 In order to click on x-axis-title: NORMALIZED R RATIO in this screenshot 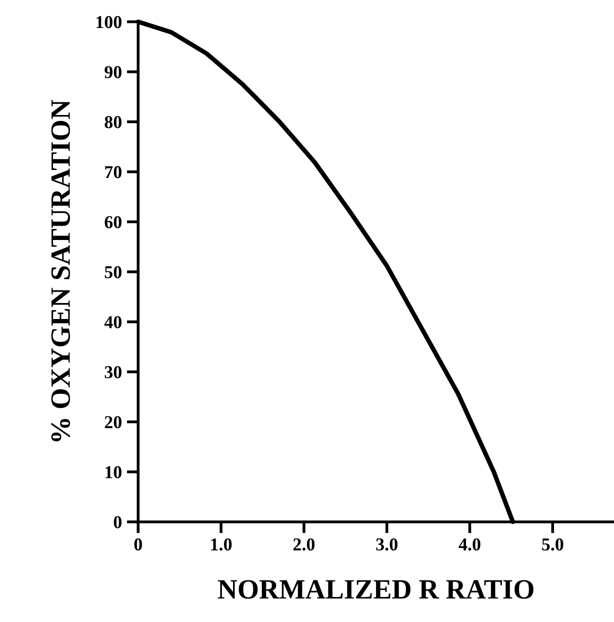, I will do `click(376, 589)`.